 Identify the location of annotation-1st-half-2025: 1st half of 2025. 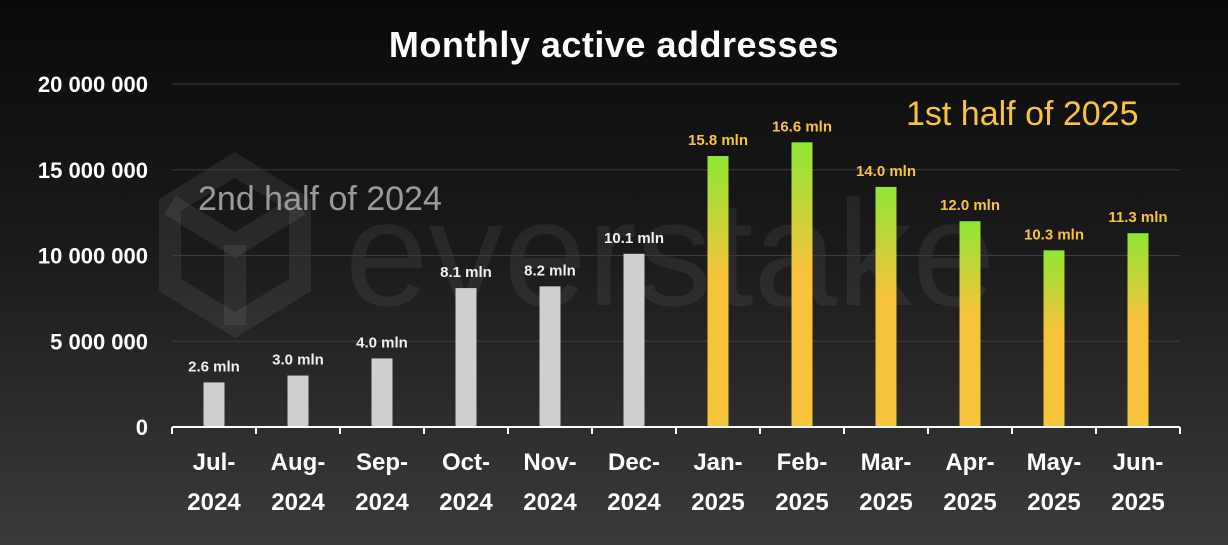
(1022, 114).